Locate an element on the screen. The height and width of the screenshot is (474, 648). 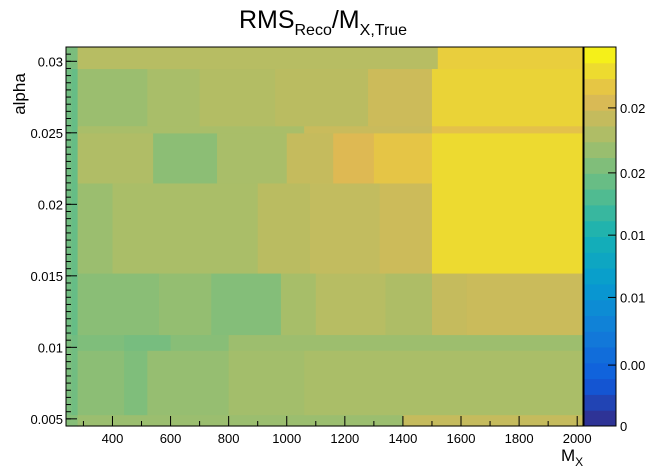
chart-title-sub-xtrue: X,True is located at coordinates (384, 30).